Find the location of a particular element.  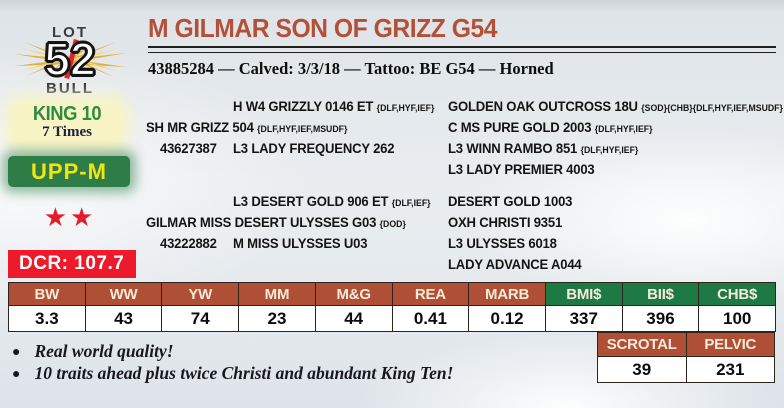

epd-column-mm: MM 23 is located at coordinates (277, 307).